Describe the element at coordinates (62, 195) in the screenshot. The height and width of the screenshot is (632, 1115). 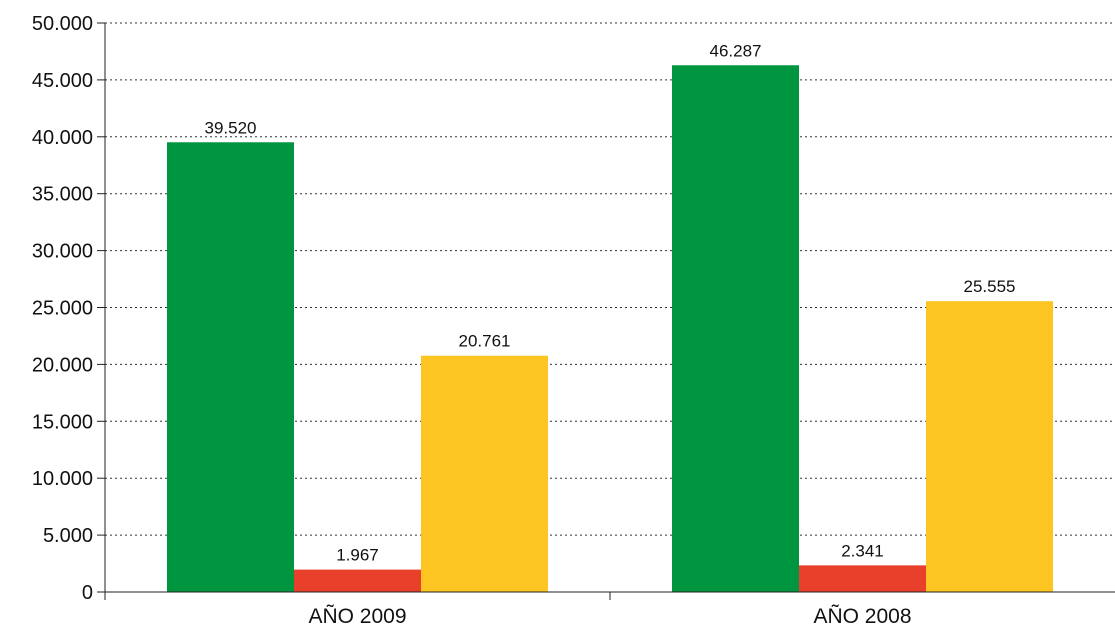
I see `y-tick-label: 35.000` at that location.